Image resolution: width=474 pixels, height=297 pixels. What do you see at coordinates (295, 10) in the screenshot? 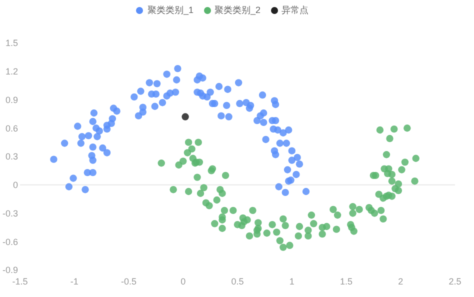
I see `legend-label: 异常点` at bounding box center [295, 10].